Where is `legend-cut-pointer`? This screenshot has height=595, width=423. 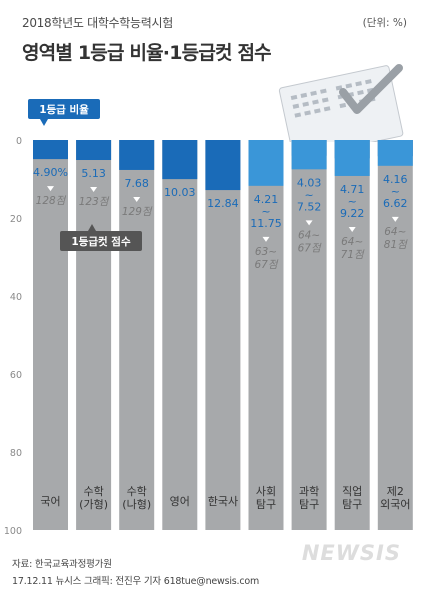 legend-cut-pointer is located at coordinates (92, 227).